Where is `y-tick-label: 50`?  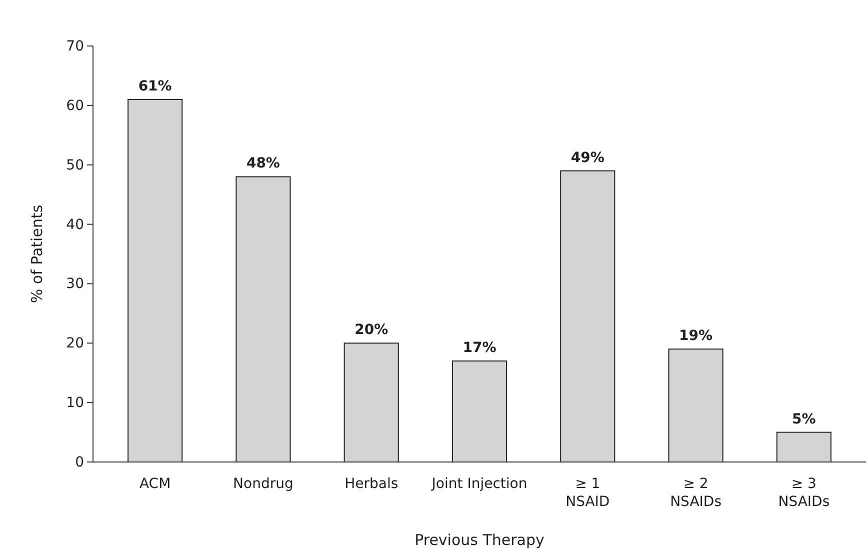
y-tick-label: 50 is located at coordinates (75, 165).